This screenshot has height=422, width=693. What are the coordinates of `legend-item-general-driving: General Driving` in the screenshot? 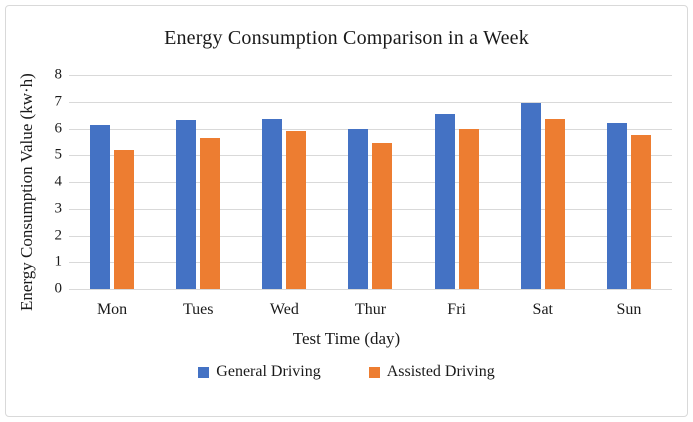 It's located at (259, 371).